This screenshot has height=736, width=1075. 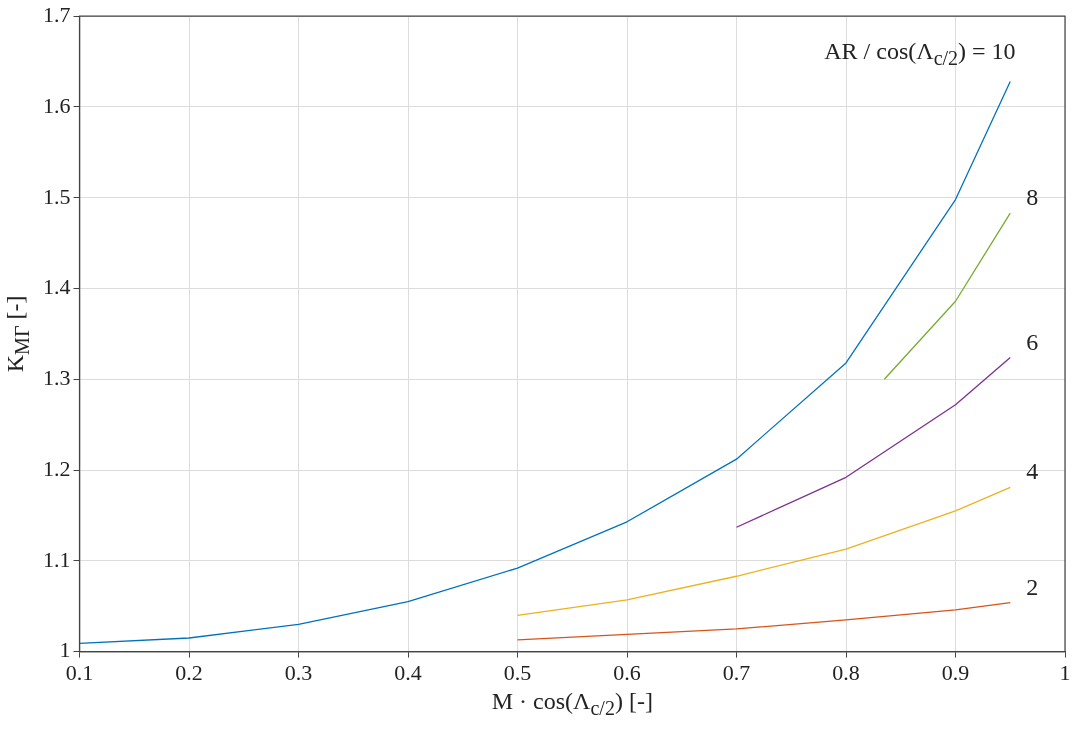 What do you see at coordinates (1032, 472) in the screenshot?
I see `series-label: 4` at bounding box center [1032, 472].